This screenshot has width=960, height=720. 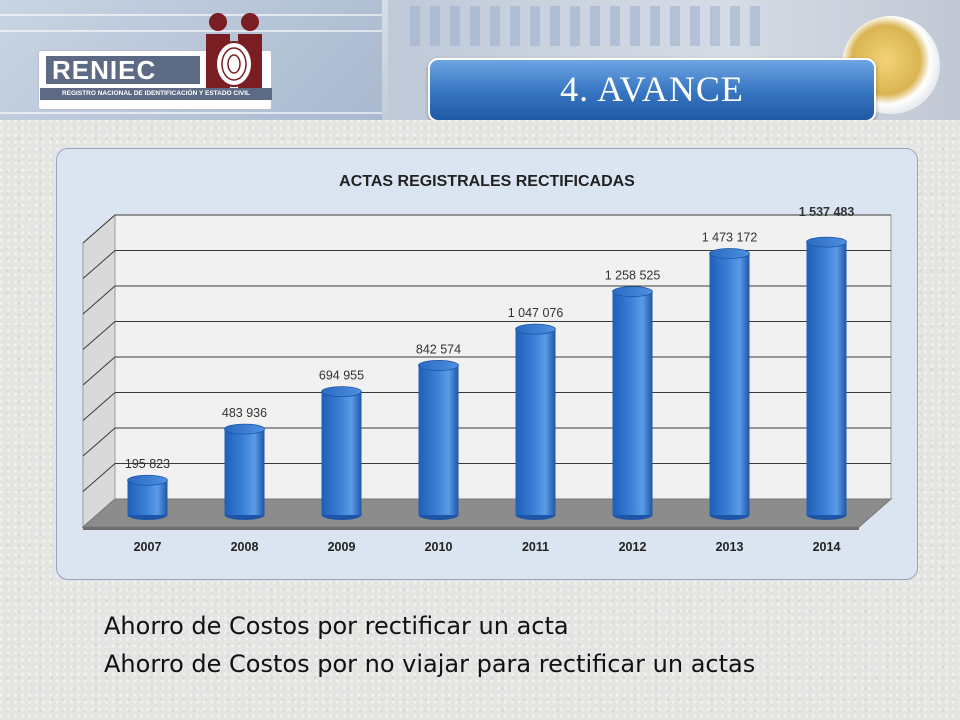 I want to click on x-tick-label: 2011, so click(x=535, y=547).